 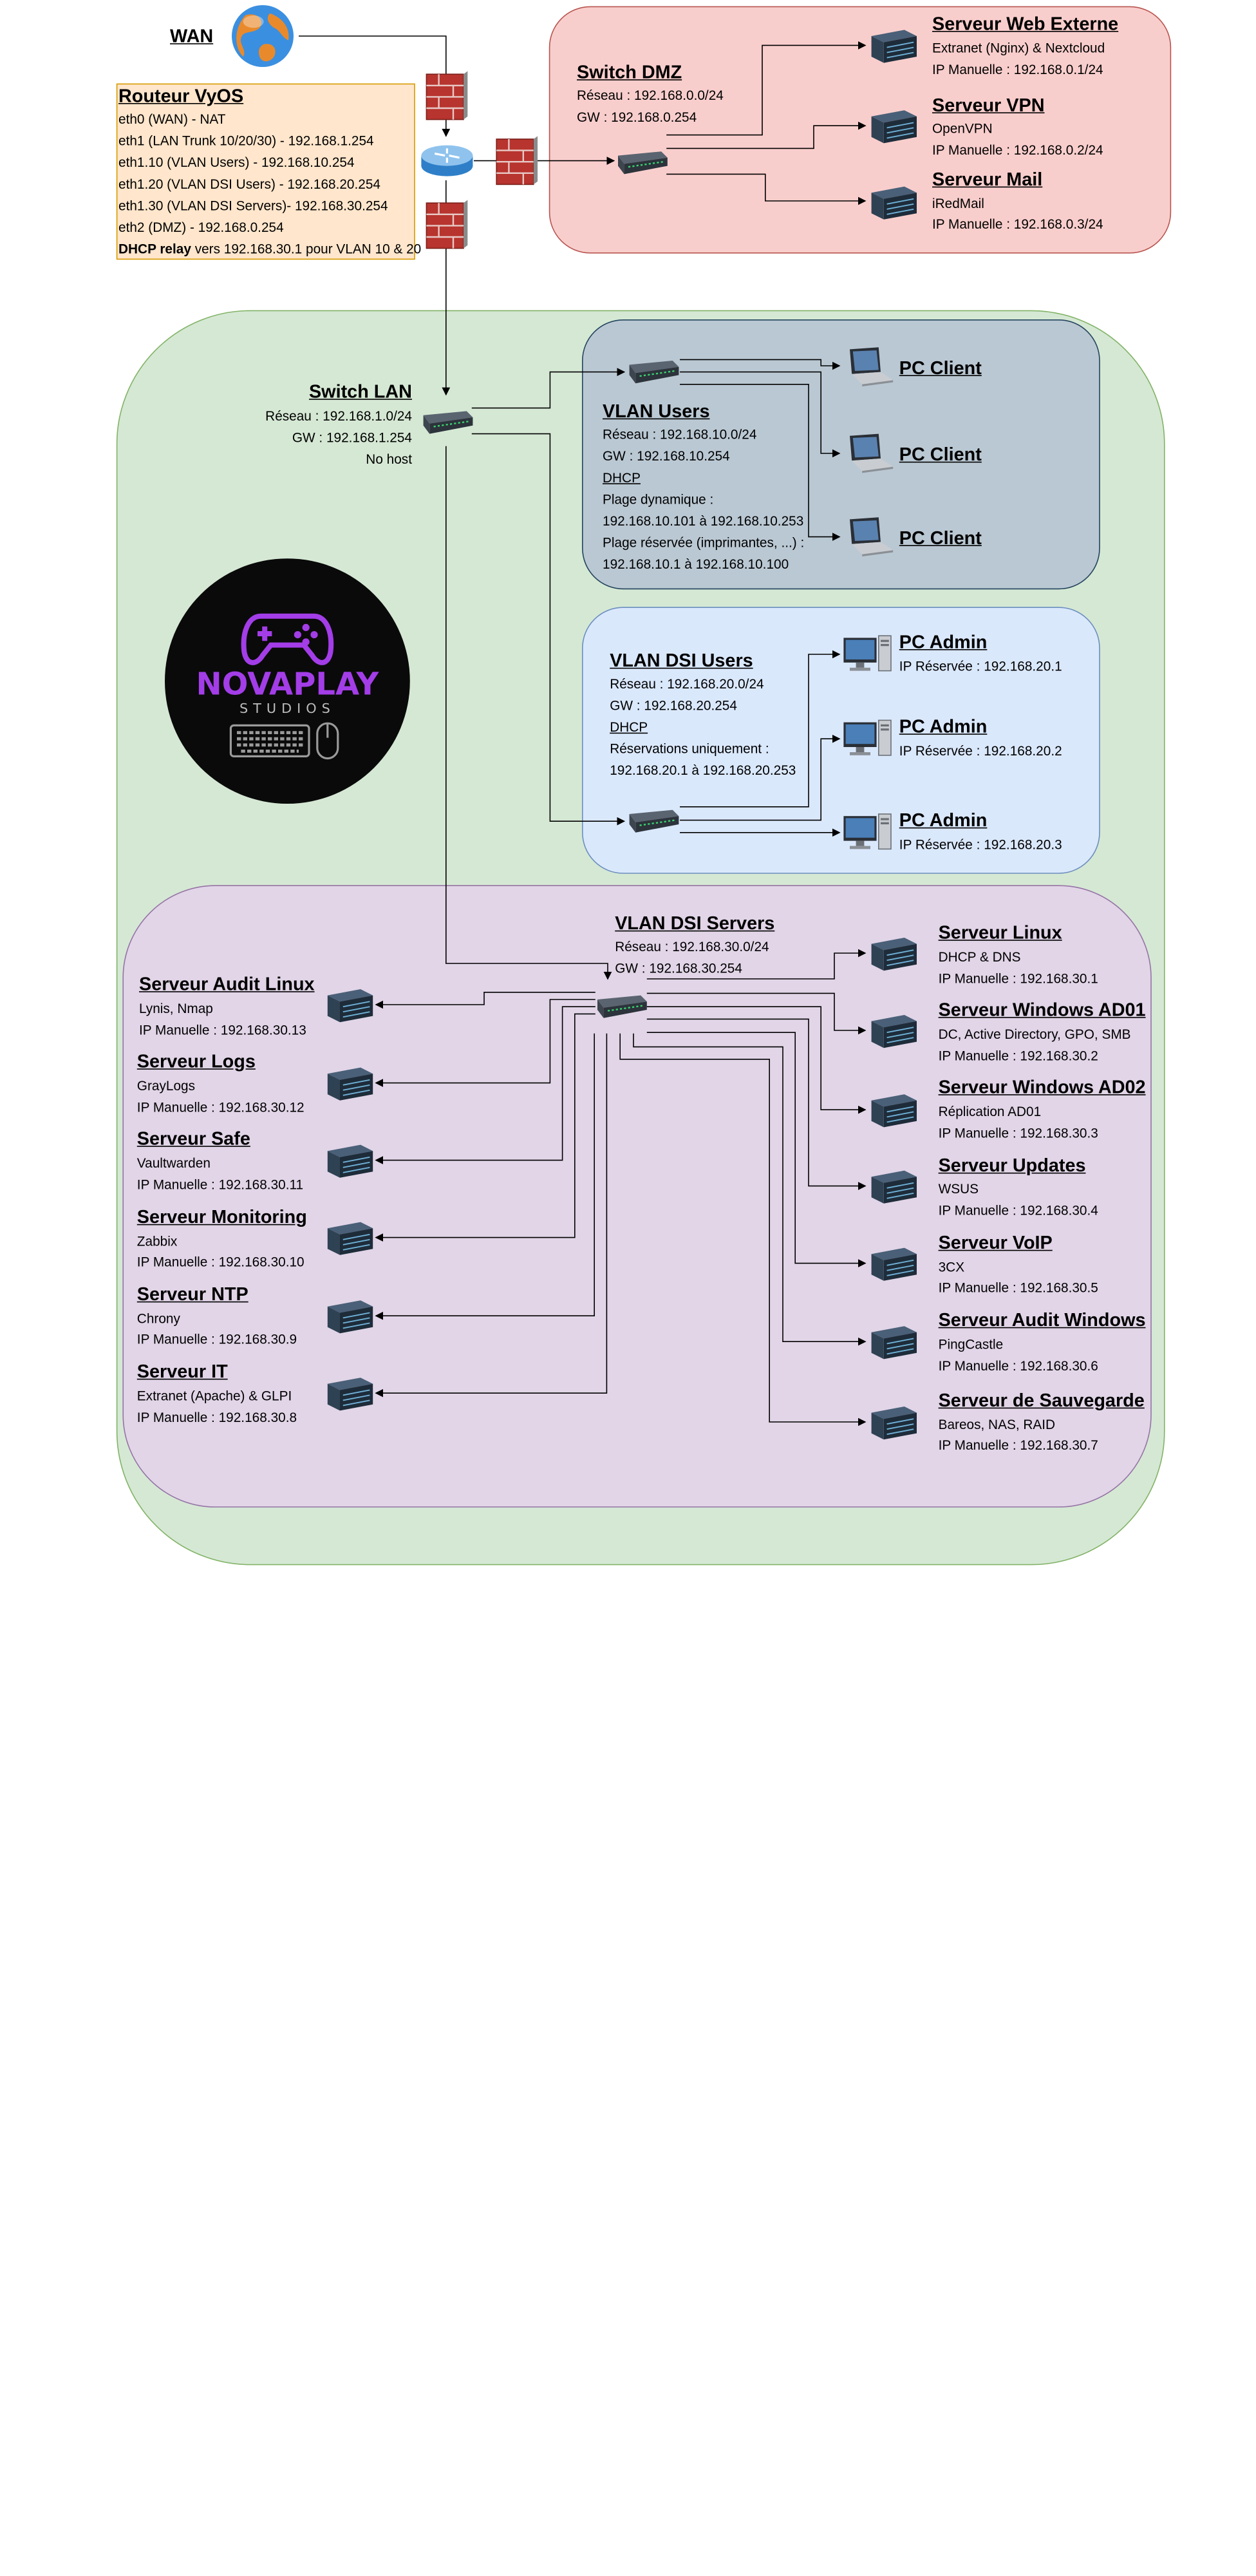 What do you see at coordinates (962, 128) in the screenshot?
I see `server-description: OpenVPN` at bounding box center [962, 128].